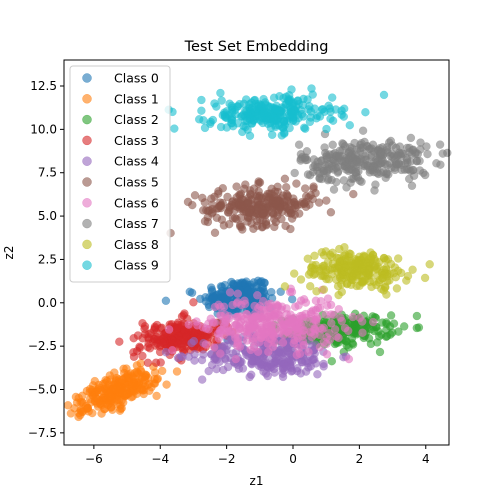 The height and width of the screenshot is (500, 500). What do you see at coordinates (120, 223) in the screenshot?
I see `legend-item: Class 7` at bounding box center [120, 223].